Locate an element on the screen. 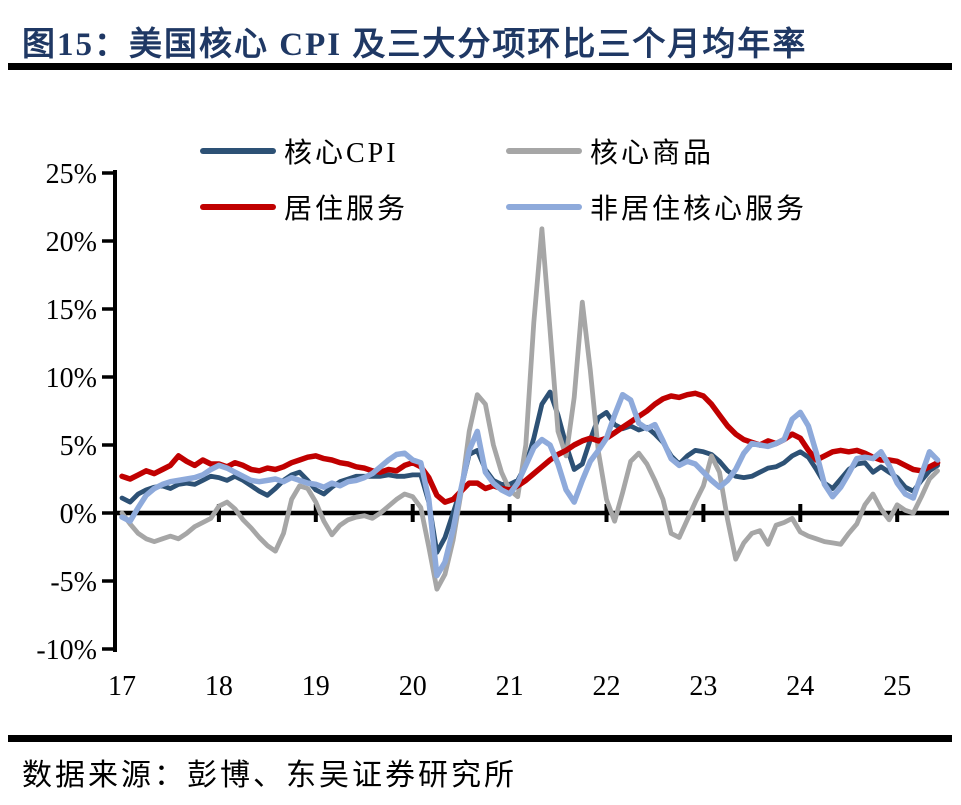 Image resolution: width=961 pixels, height=805 pixels. figure-title: 图15：美国核心 CPI 及三大分项环比三个月均年率 is located at coordinates (415, 45).